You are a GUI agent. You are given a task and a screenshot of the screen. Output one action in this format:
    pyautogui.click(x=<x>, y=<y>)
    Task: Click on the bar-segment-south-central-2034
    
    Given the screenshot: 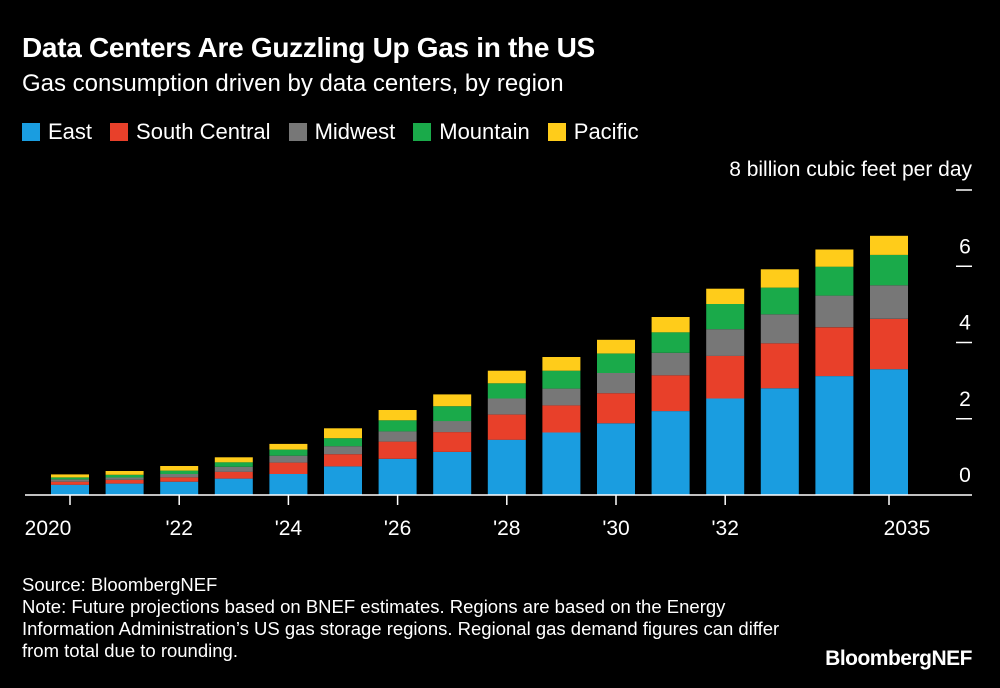 What is the action you would take?
    pyautogui.click(x=834, y=352)
    